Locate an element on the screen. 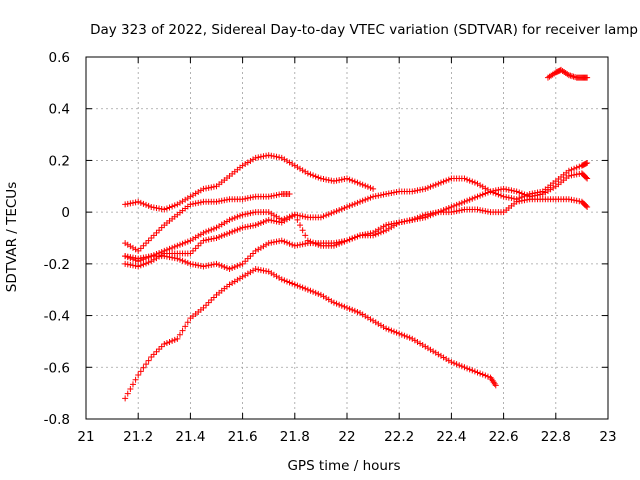  y-tick-label: 0 is located at coordinates (65, 213).